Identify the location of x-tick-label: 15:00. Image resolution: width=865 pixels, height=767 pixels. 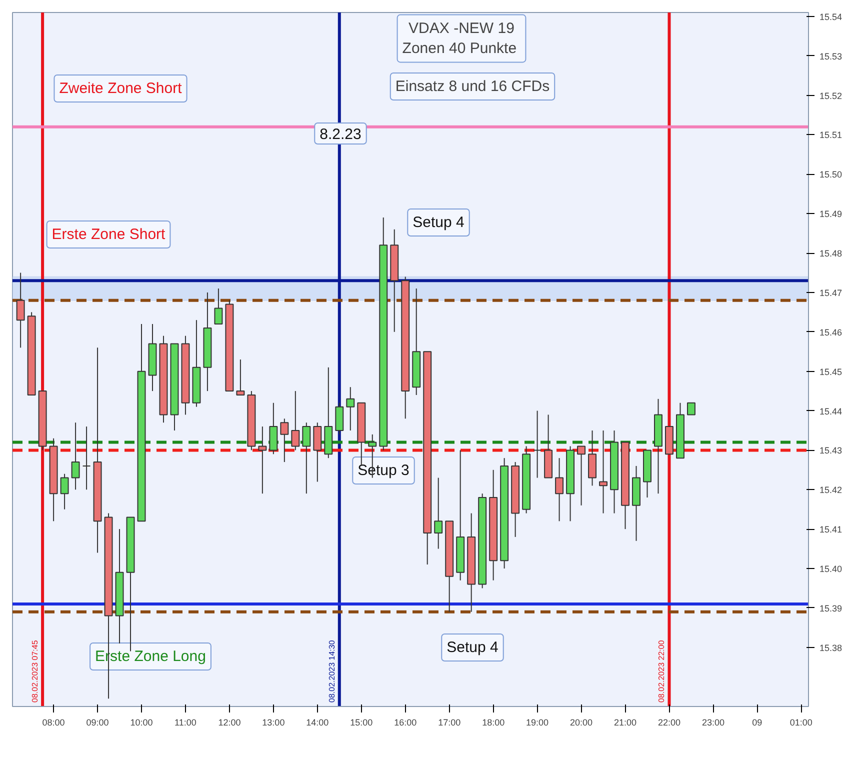
(361, 723).